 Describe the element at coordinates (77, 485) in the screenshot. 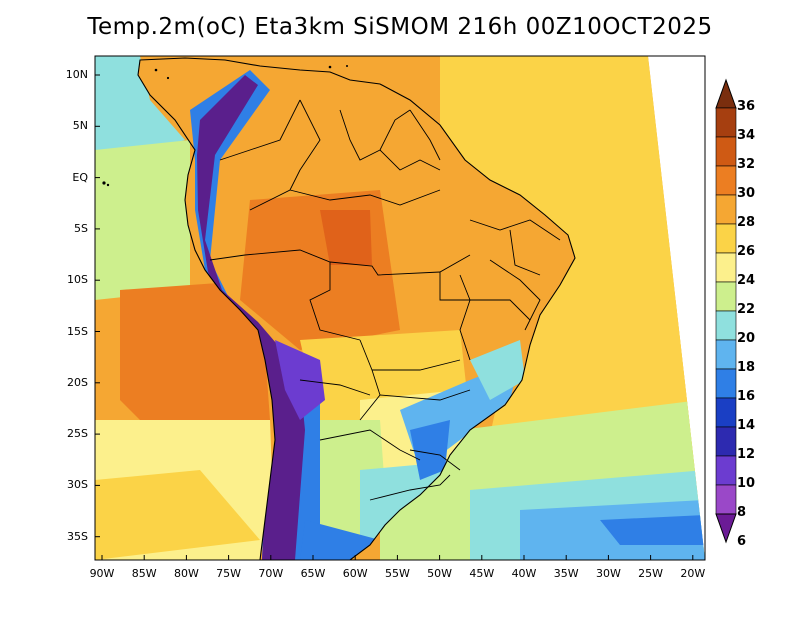

I see `lat-label: 30S` at that location.